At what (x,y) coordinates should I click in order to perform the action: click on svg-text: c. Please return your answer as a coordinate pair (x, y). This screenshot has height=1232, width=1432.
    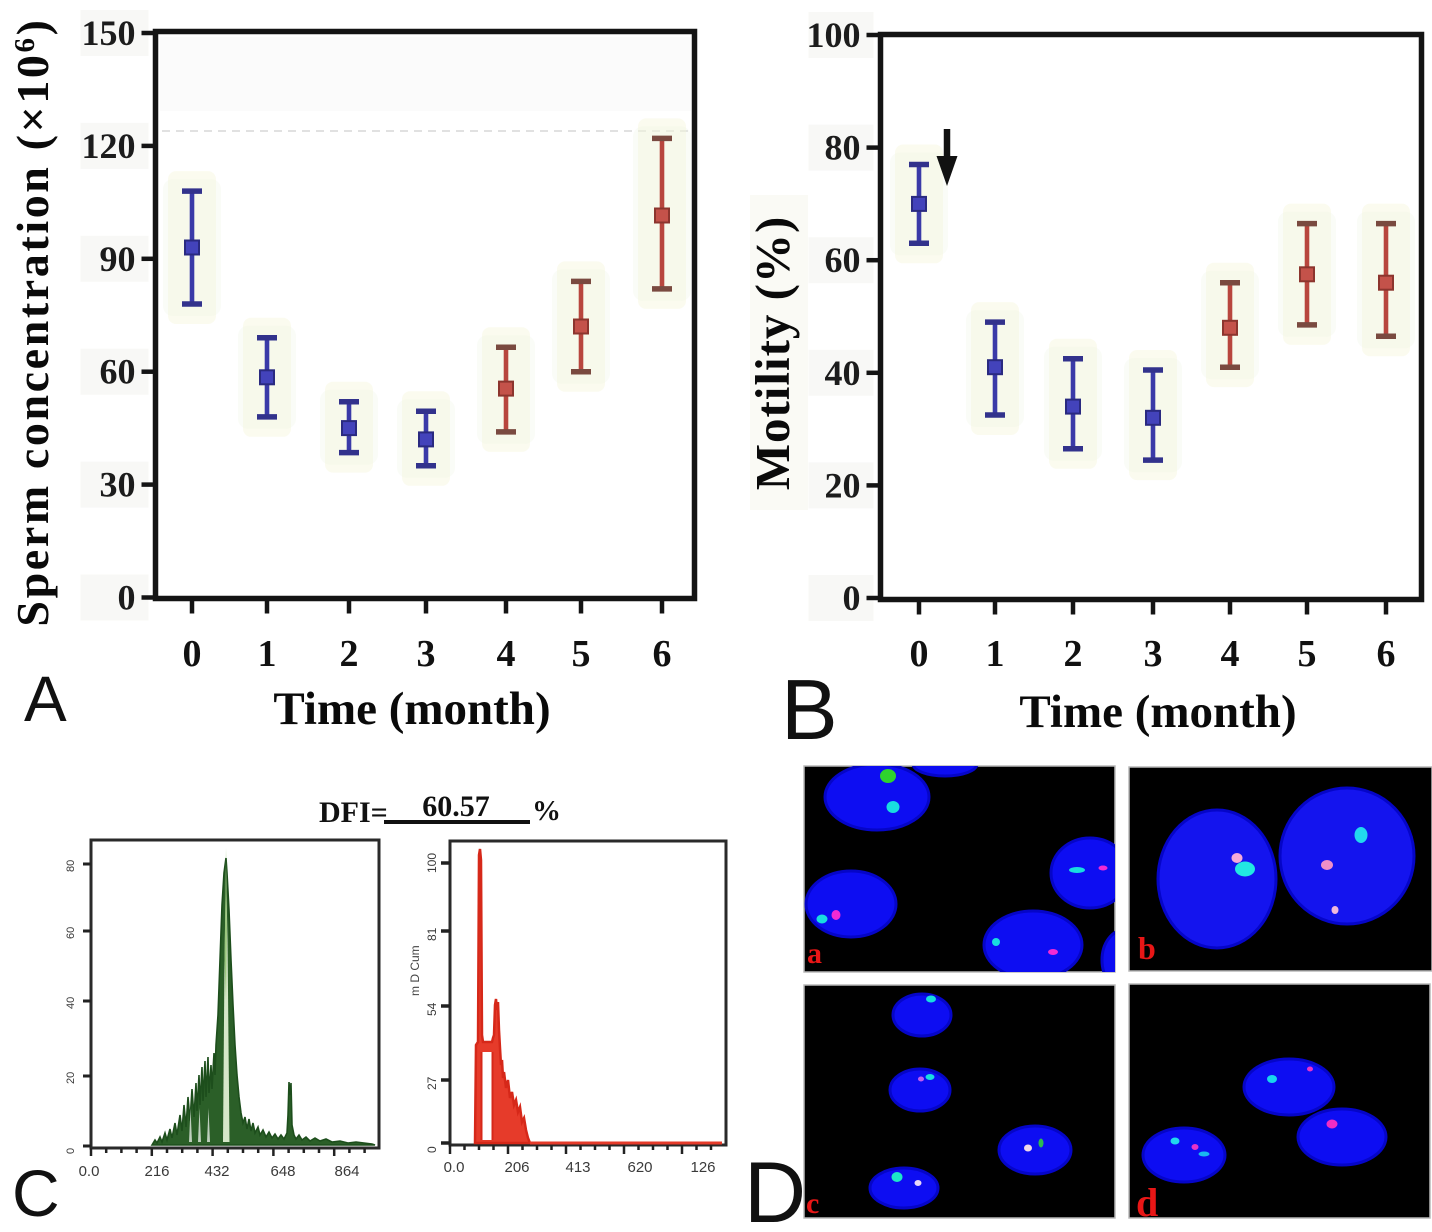
    Looking at the image, I should click on (812, 1203).